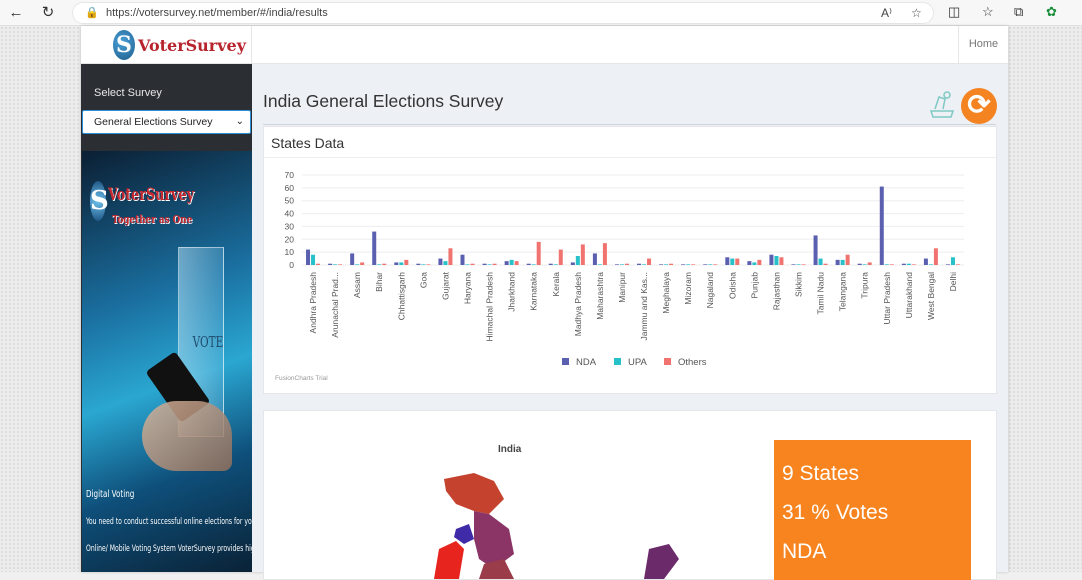  I want to click on refresh-icon: ⟳, so click(979, 106).